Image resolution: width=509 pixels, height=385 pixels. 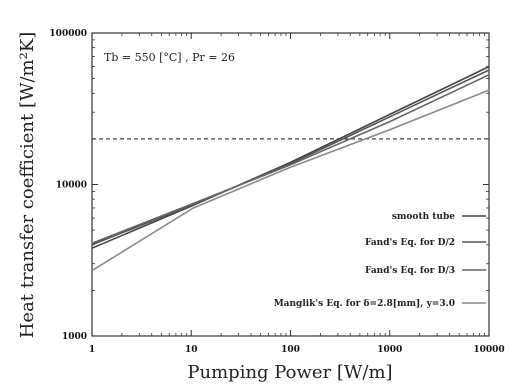 What do you see at coordinates (364, 304) in the screenshot?
I see `legend-label-4: Manglik's Eq. for δ=2.8[mm], y=3.0` at bounding box center [364, 304].